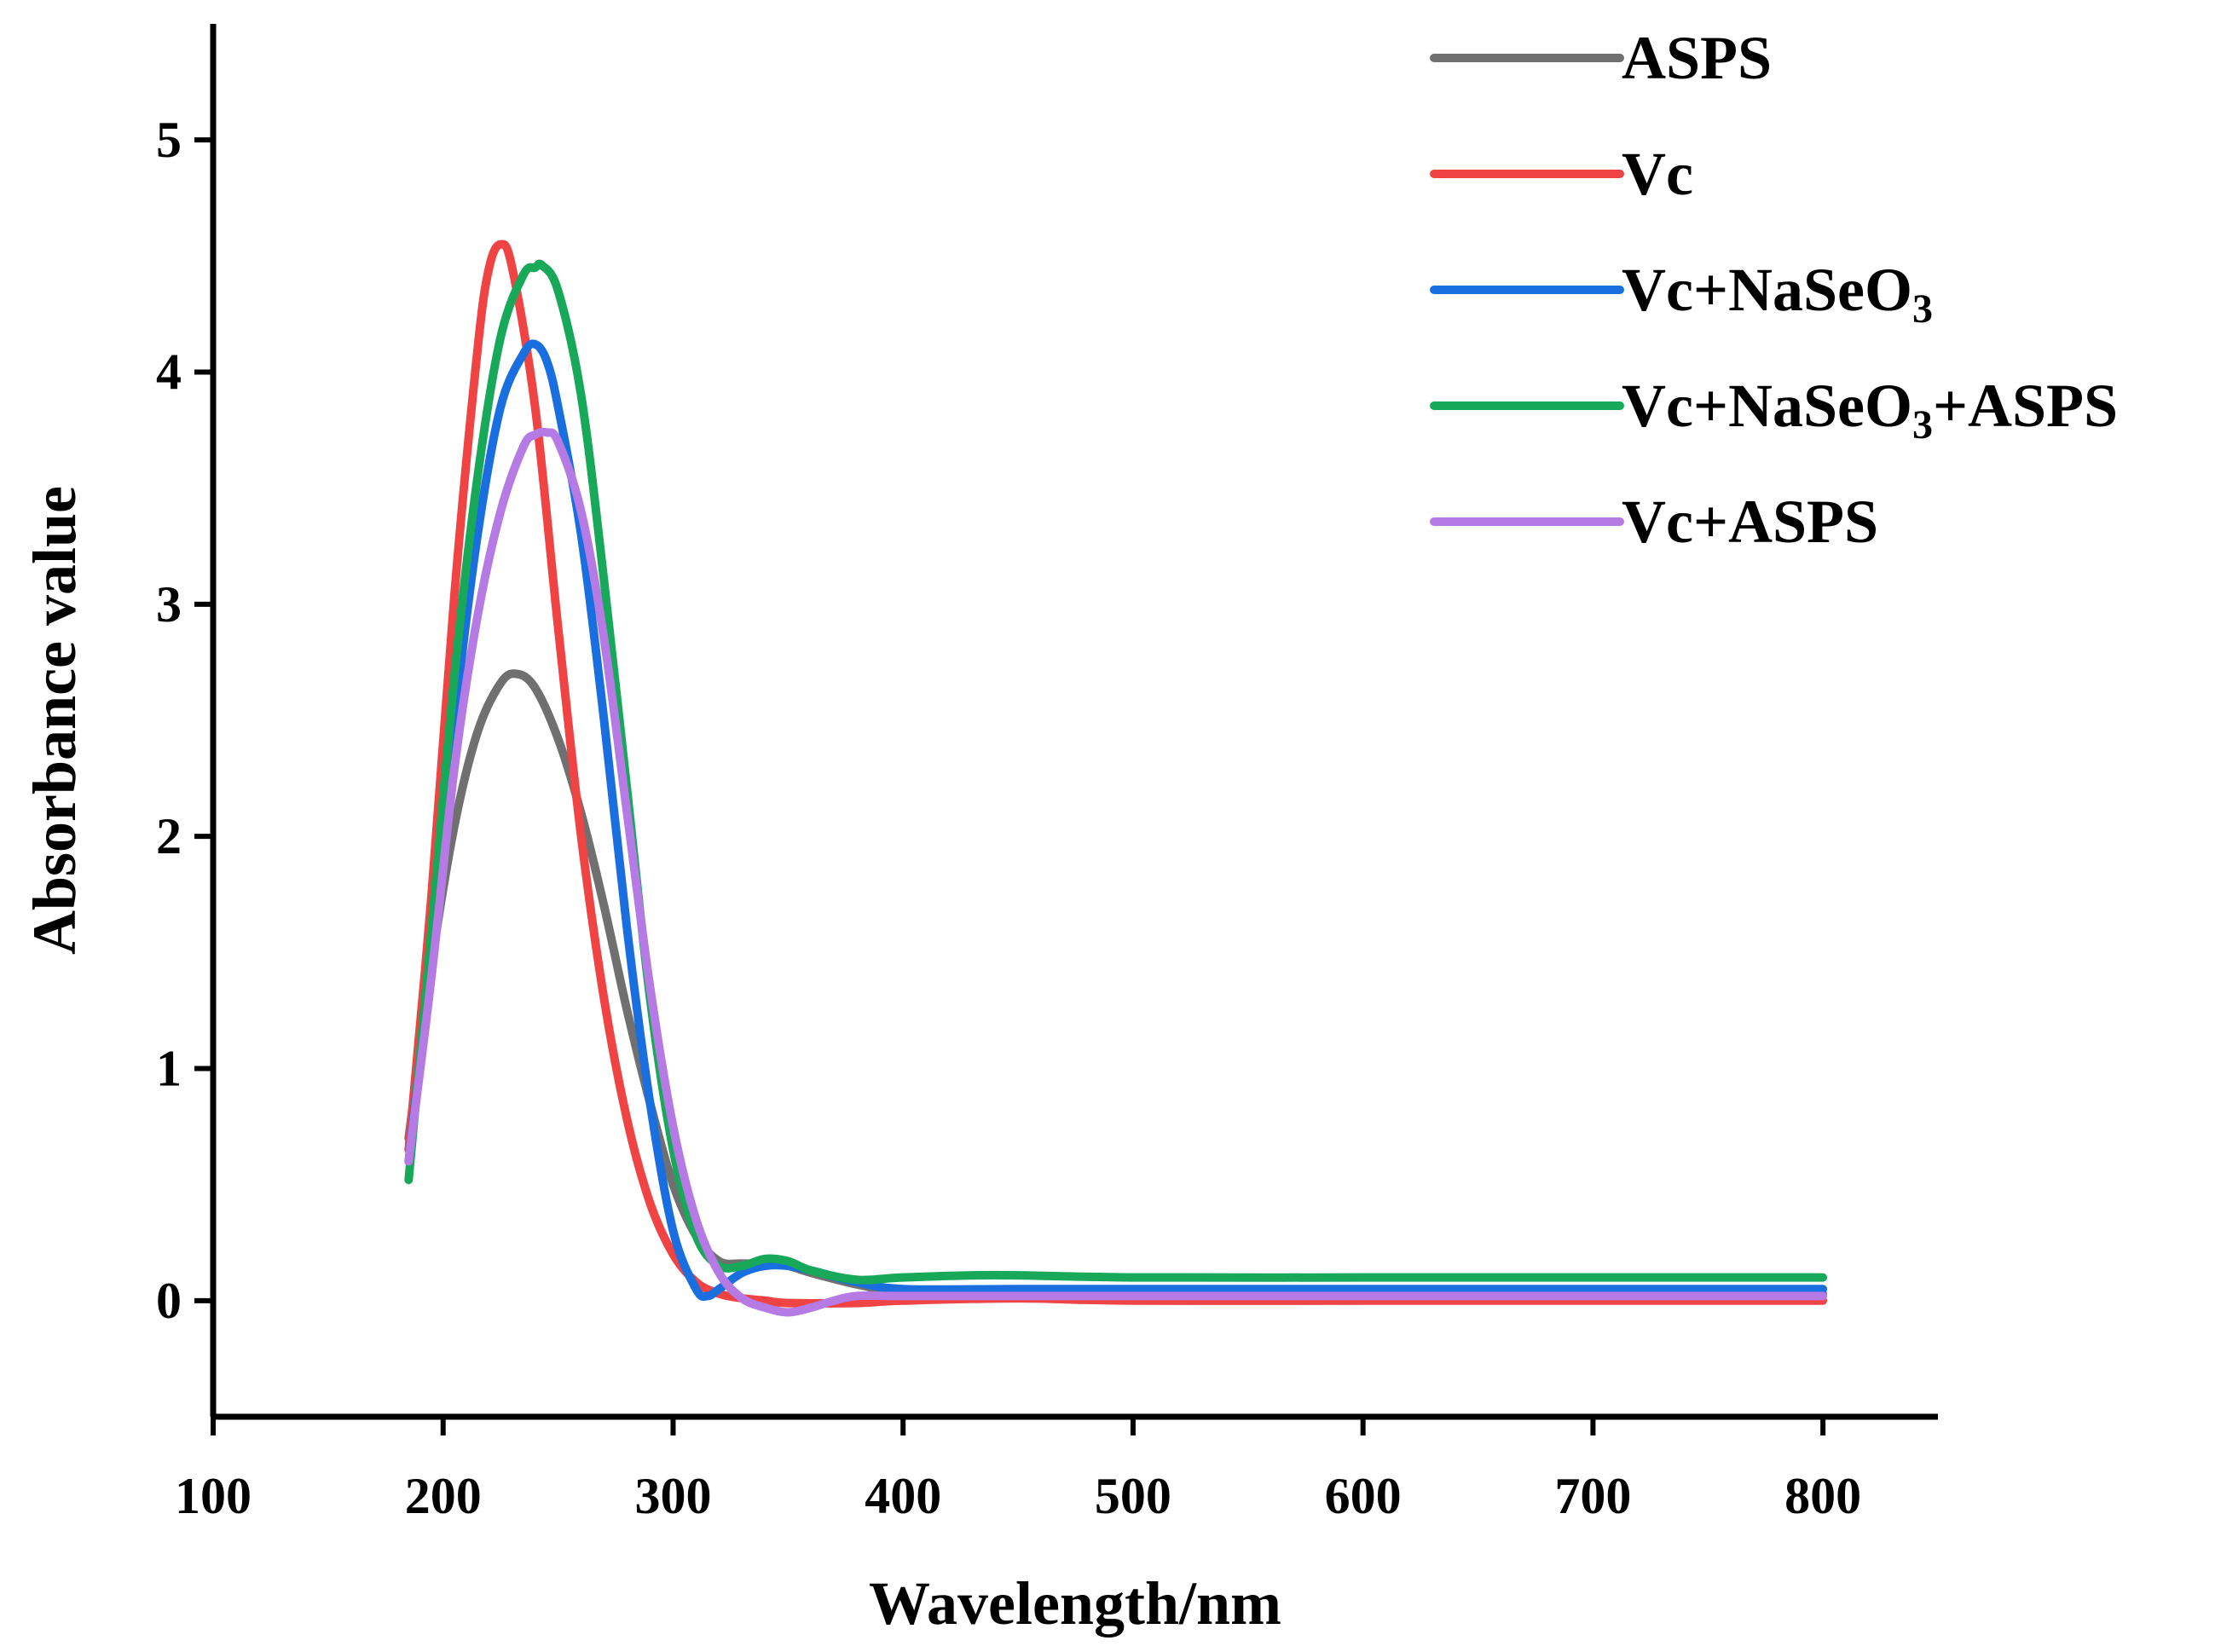  What do you see at coordinates (1018, 1470) in the screenshot?
I see `x-ticks: 100 200 300 400 500 600 700 800` at bounding box center [1018, 1470].